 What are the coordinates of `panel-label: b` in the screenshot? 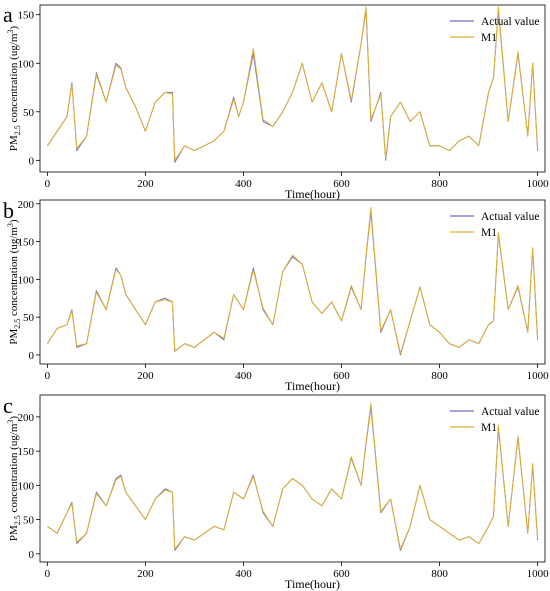 It's located at (8, 210).